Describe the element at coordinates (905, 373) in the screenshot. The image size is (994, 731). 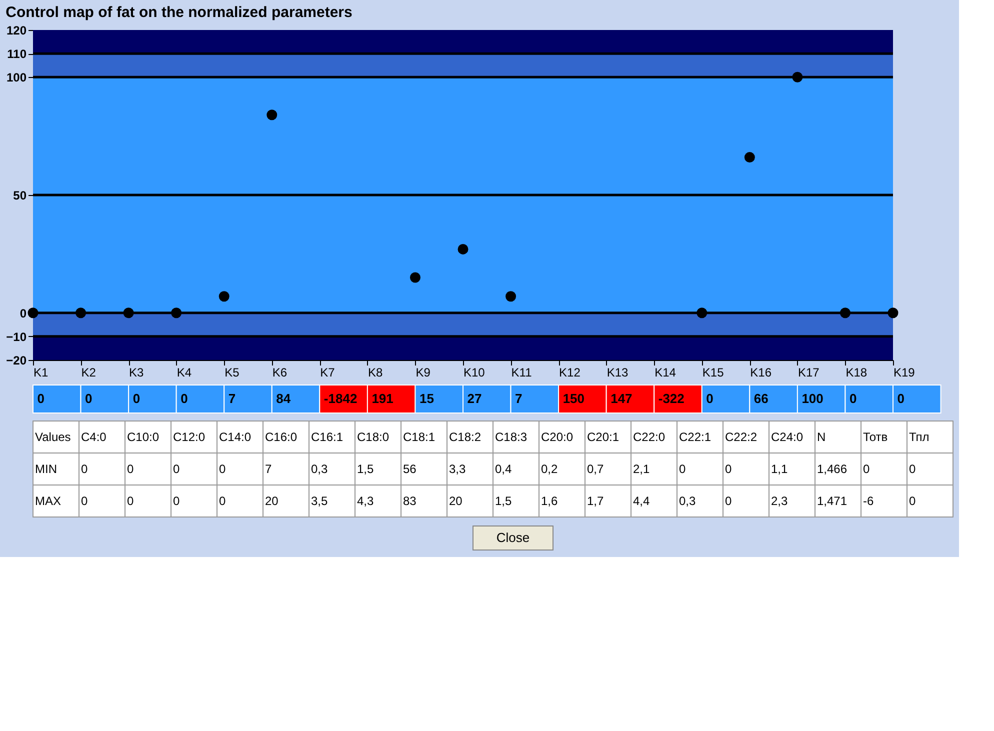
I see `x-tick-label: K19` at that location.